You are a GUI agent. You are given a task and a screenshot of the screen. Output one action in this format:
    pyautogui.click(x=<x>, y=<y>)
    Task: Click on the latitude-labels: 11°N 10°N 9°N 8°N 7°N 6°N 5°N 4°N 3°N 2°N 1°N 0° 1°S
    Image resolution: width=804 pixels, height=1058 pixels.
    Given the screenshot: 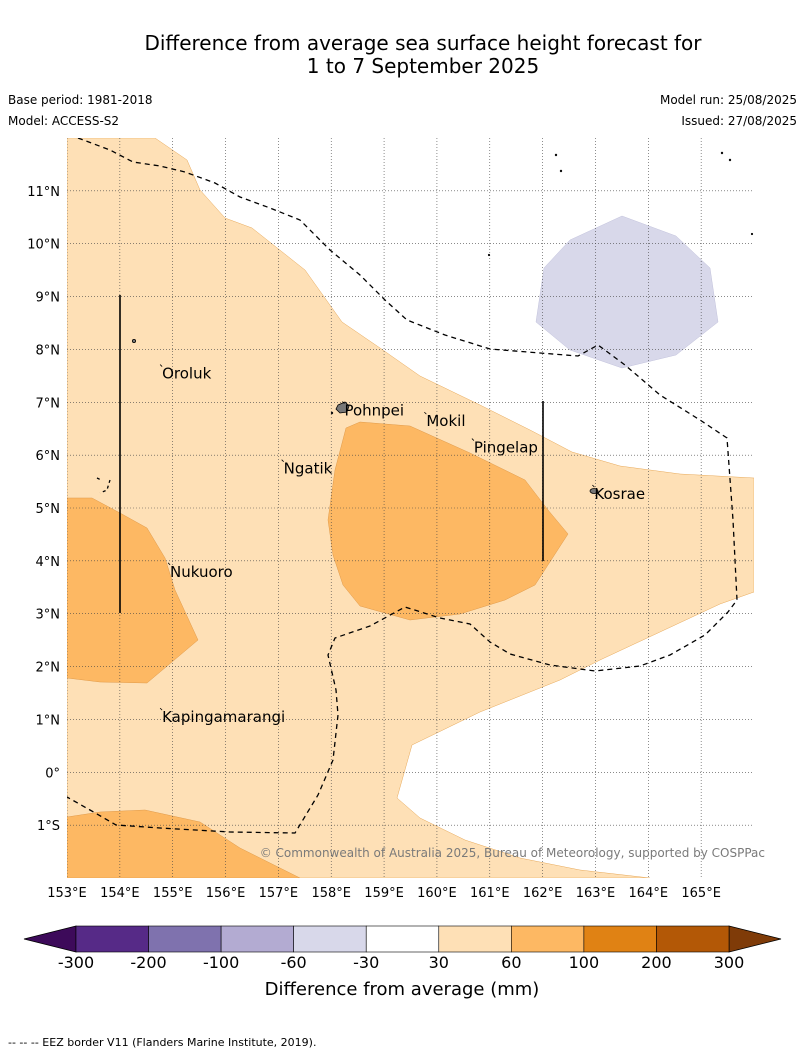 What is the action you would take?
    pyautogui.click(x=43, y=509)
    